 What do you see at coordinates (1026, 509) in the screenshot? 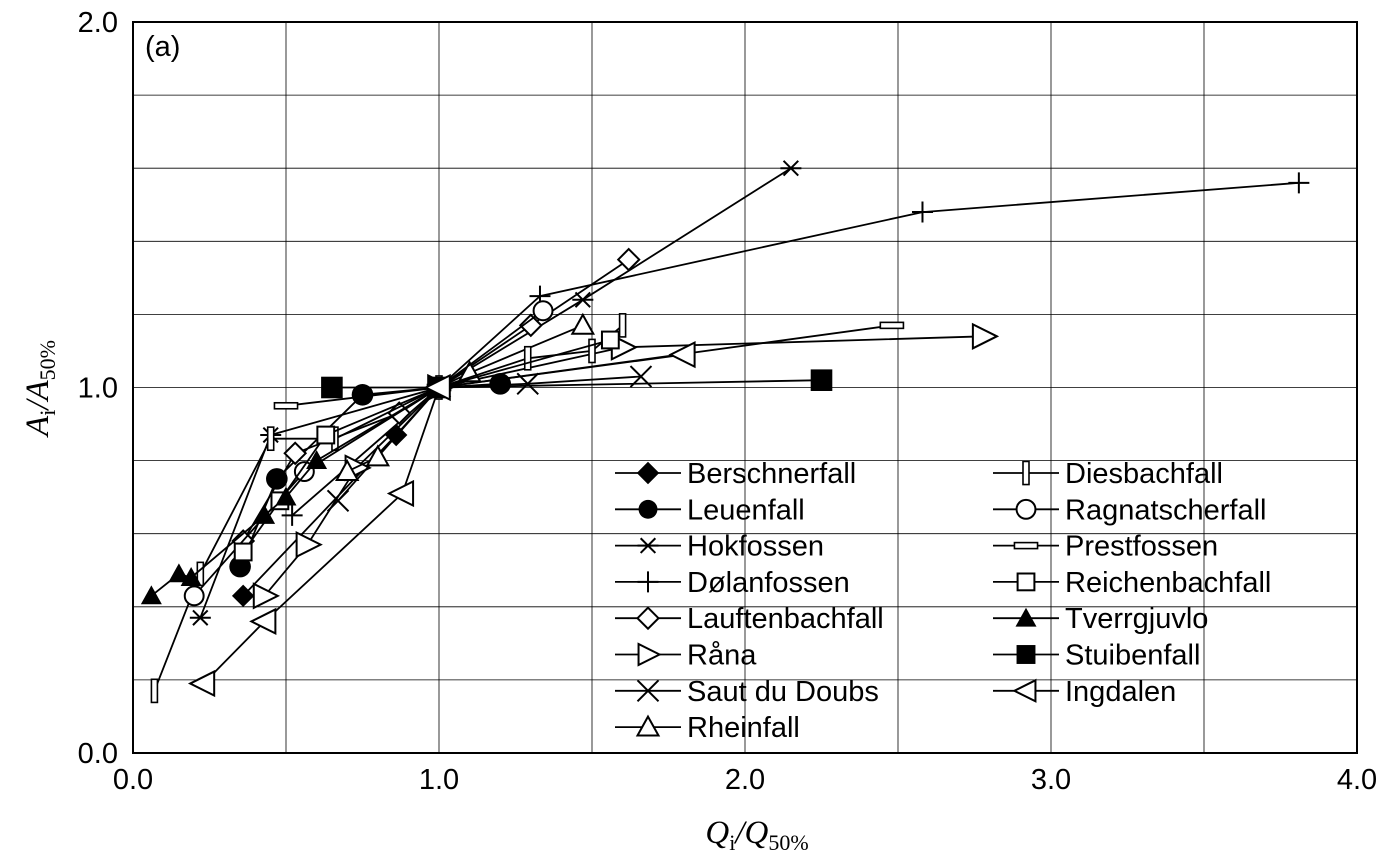
I see `legend-marker-ragnatscherfall` at bounding box center [1026, 509].